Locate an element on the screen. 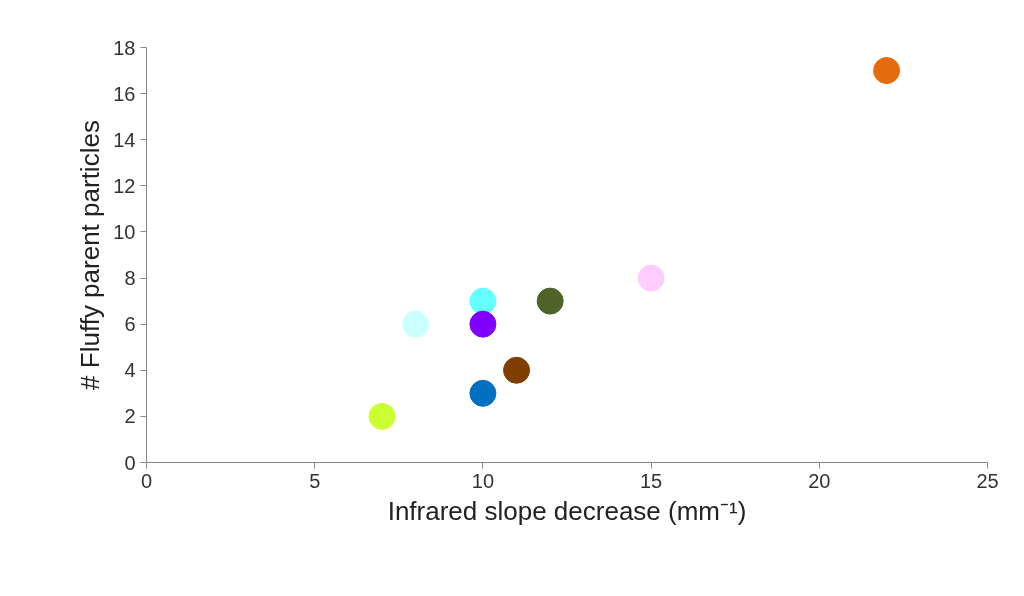 This screenshot has height=596, width=1024. y-tick-label: 16 is located at coordinates (124, 93).